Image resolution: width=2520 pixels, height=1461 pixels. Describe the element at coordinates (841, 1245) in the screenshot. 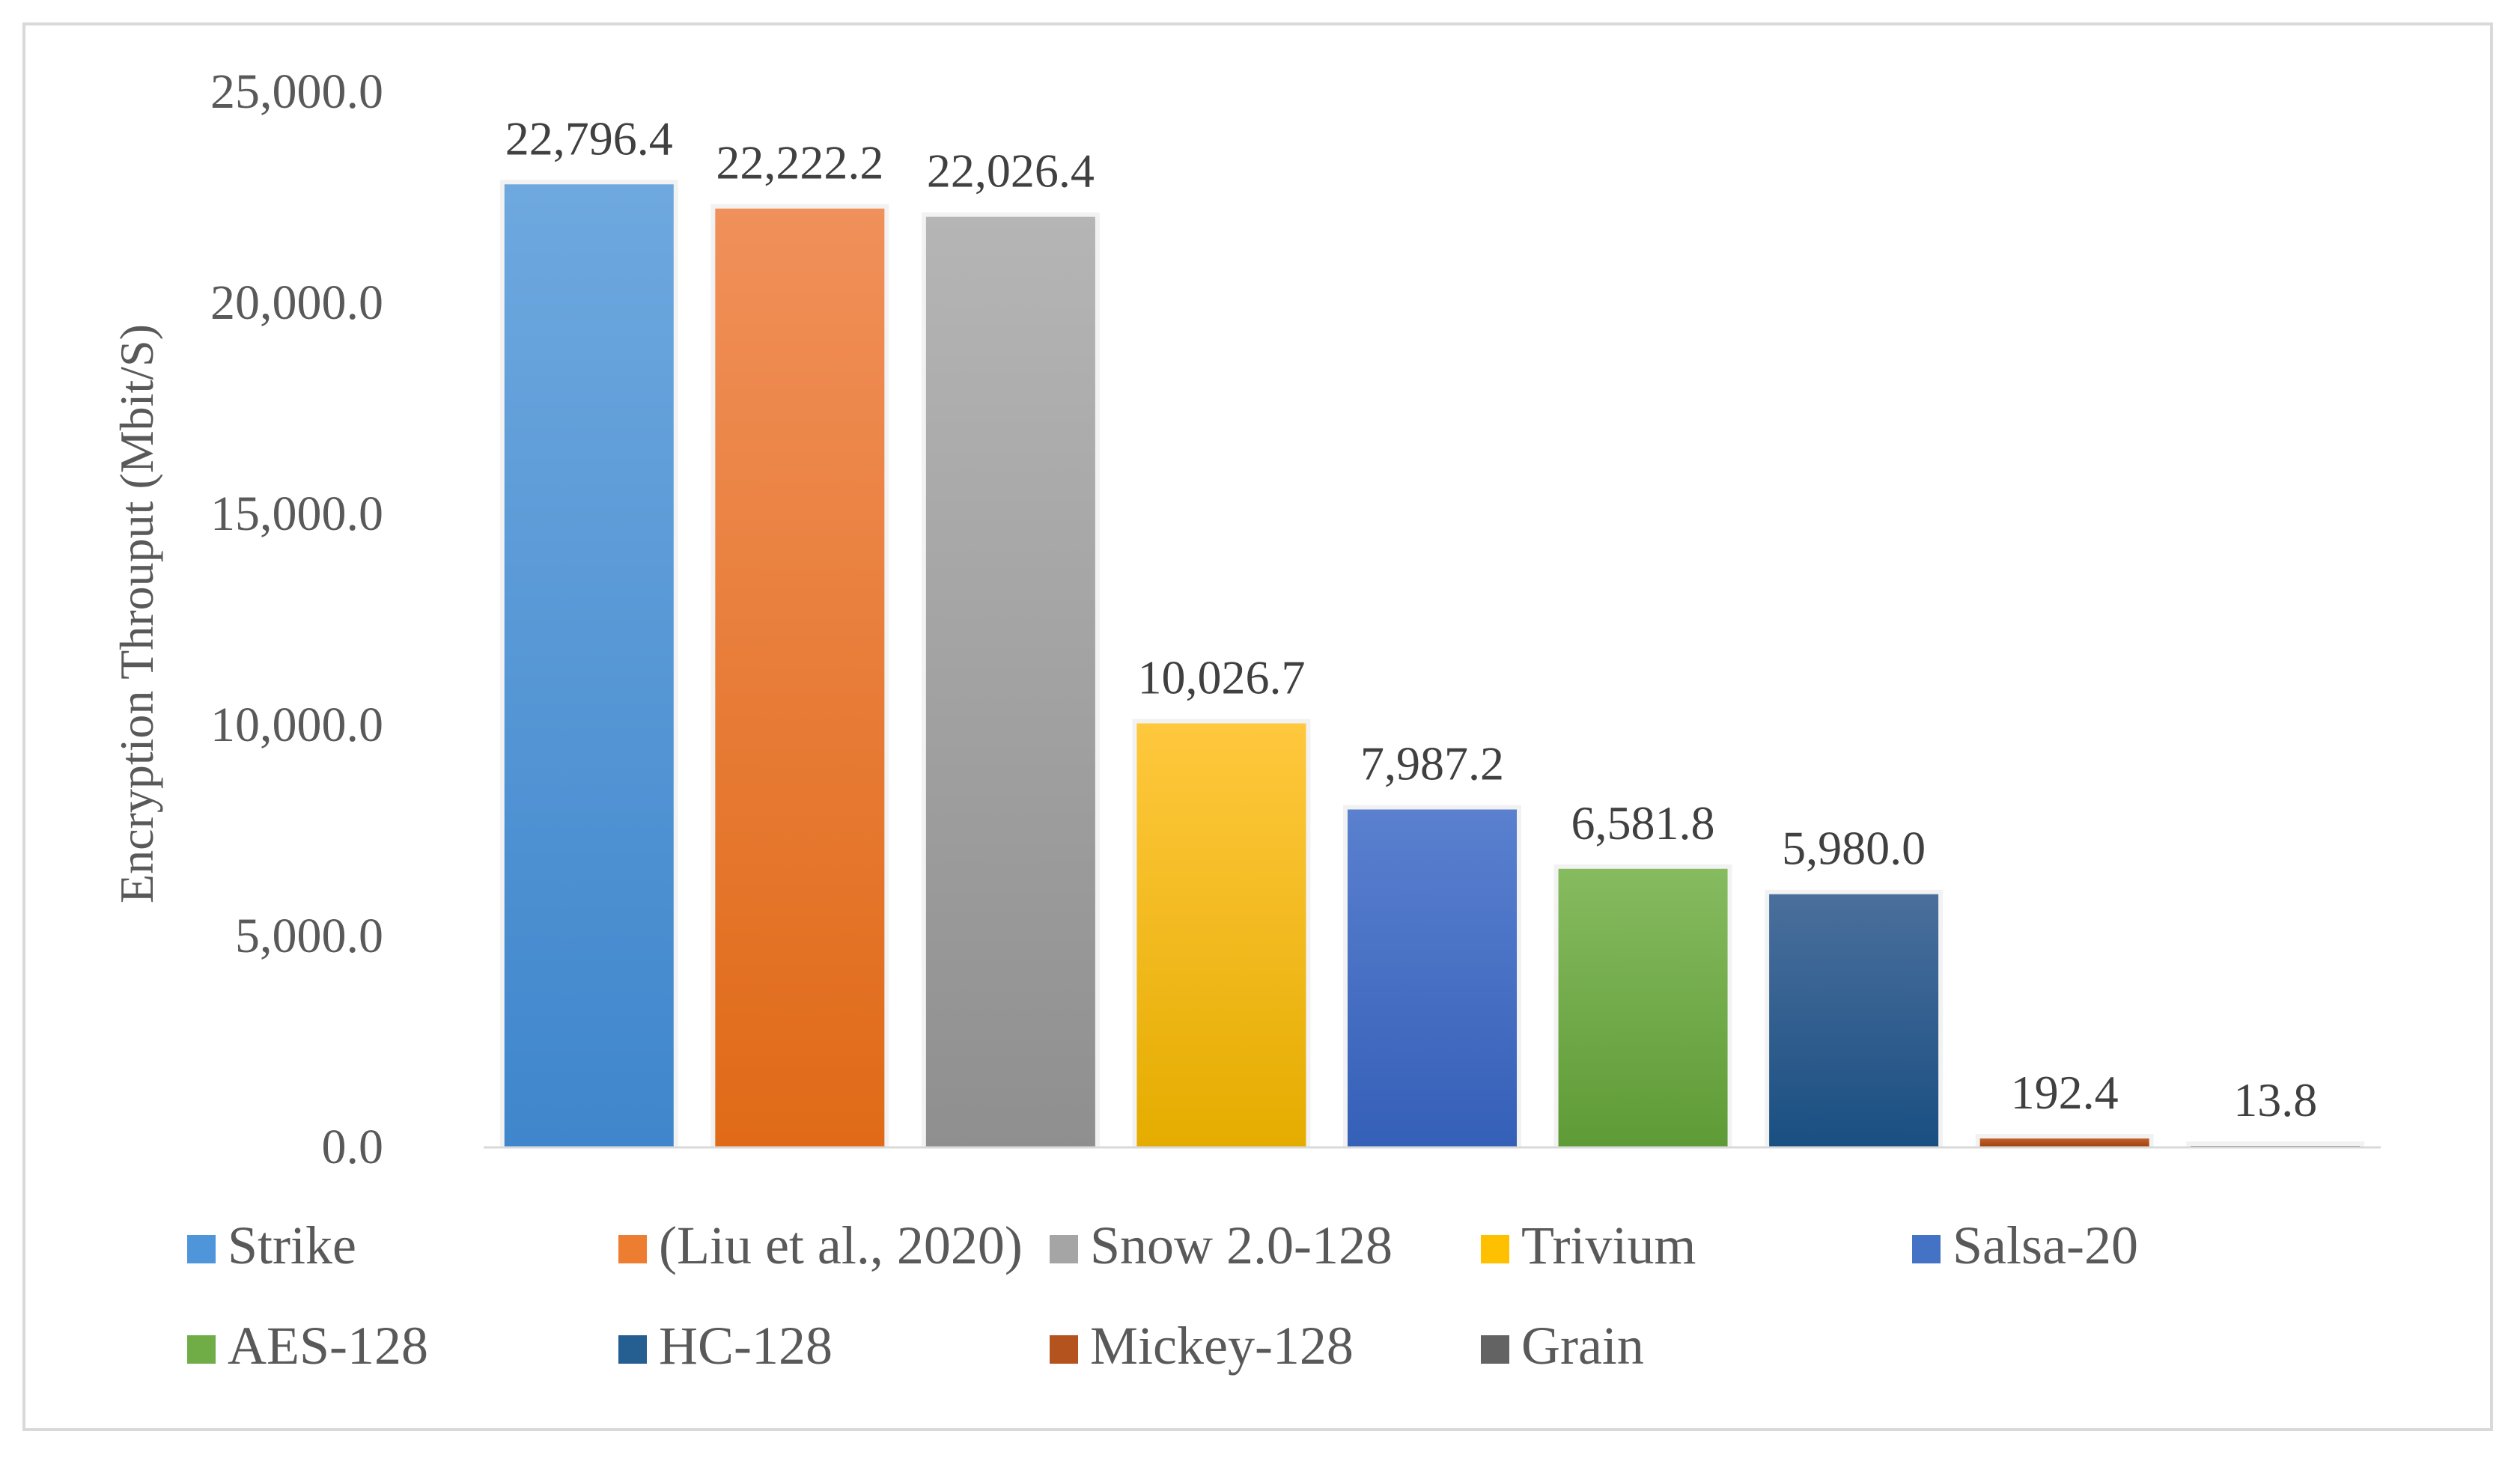

I see `legend-label: (Liu et al., 2020)` at that location.